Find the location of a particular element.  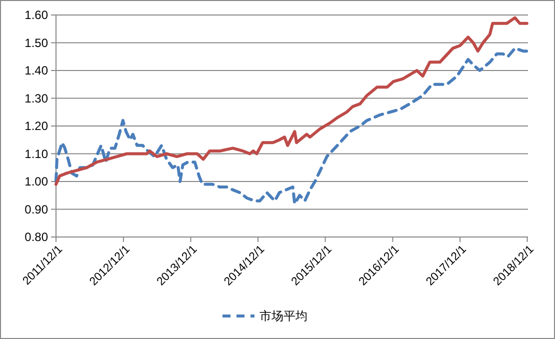

y-tick-label: 1.20 is located at coordinates (36, 126).